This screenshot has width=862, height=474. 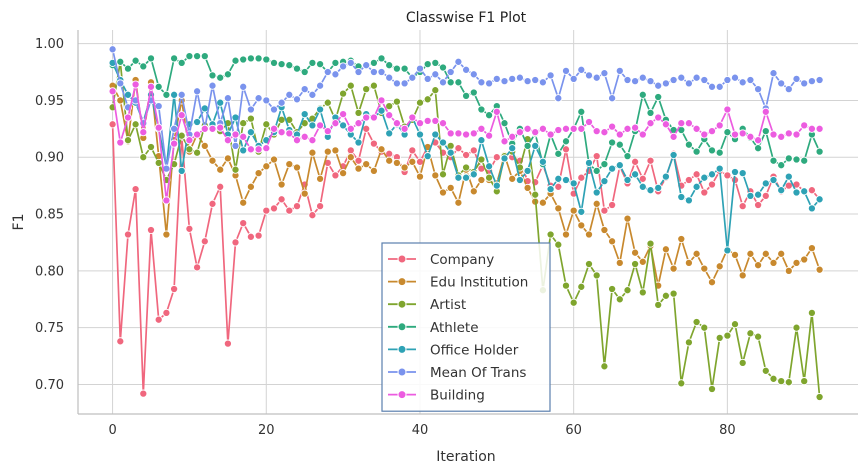 I want to click on legend-label: Athlete, so click(x=454, y=328).